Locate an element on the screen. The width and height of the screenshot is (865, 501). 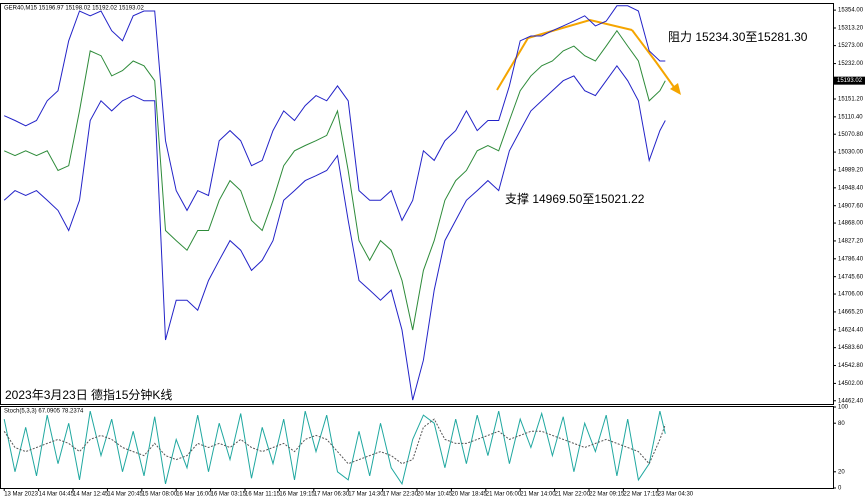
x-tick-label: 16 Mar 19:15 is located at coordinates (297, 495).